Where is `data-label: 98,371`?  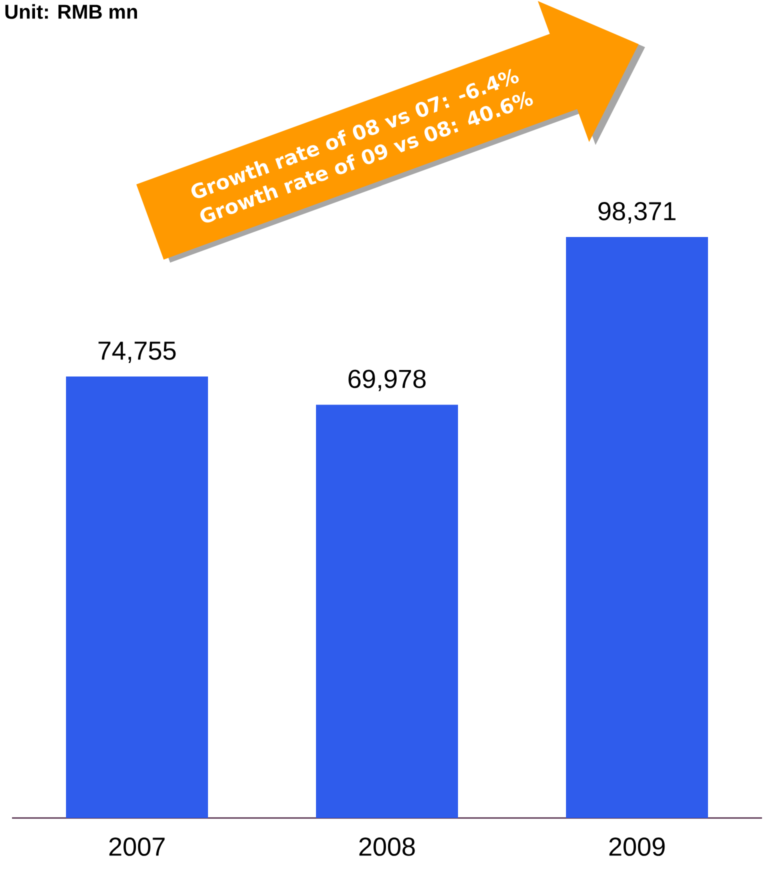 data-label: 98,371 is located at coordinates (637, 213).